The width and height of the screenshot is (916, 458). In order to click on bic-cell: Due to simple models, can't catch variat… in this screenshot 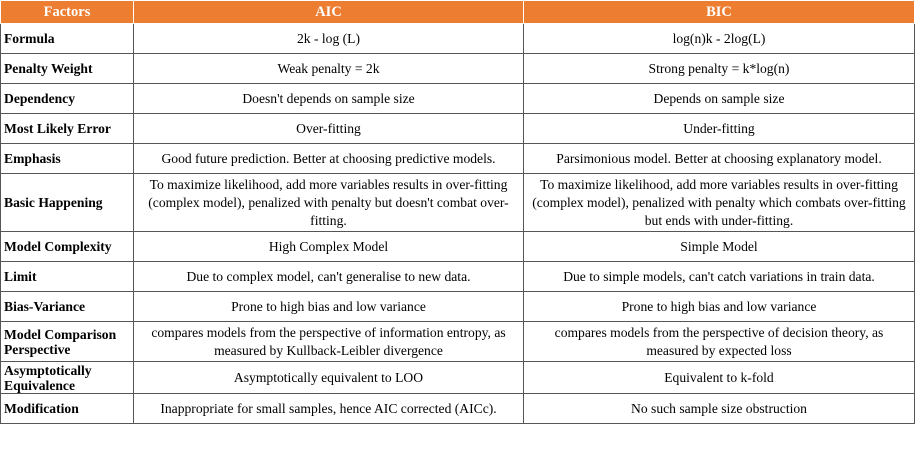, I will do `click(719, 276)`.